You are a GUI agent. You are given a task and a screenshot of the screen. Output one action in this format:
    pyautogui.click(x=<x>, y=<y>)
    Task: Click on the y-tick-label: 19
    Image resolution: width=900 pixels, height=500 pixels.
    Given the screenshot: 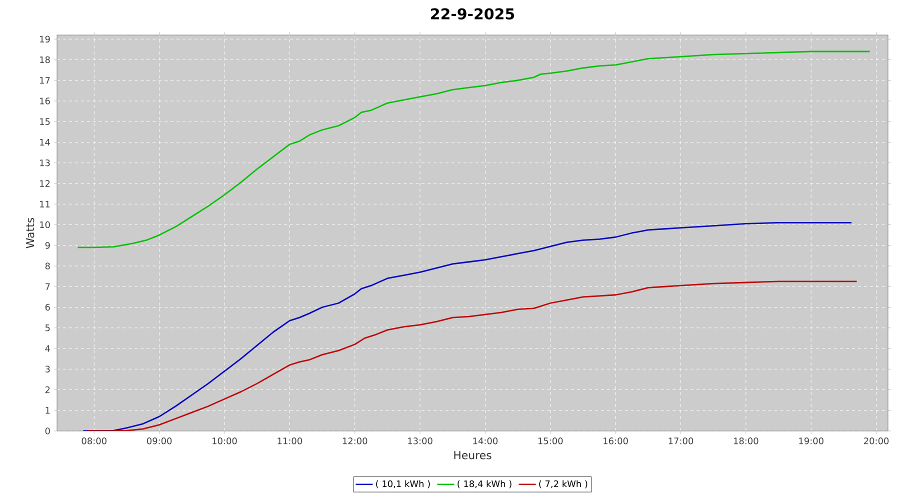 What is the action you would take?
    pyautogui.click(x=45, y=39)
    